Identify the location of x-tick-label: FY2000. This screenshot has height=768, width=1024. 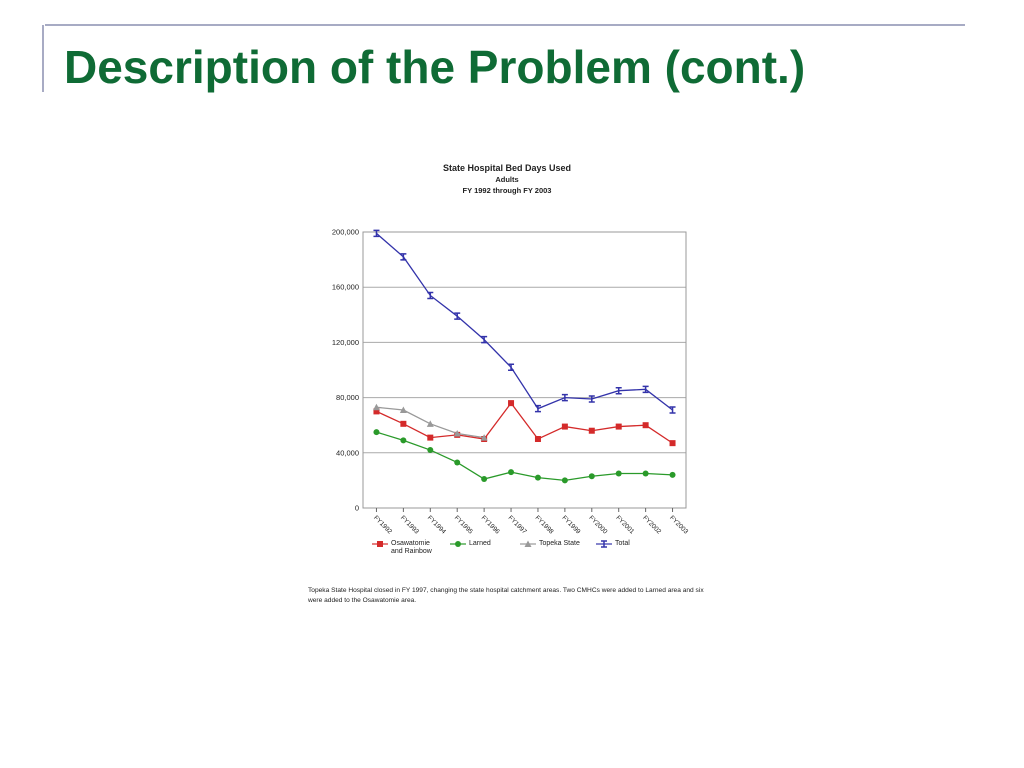
(597, 524).